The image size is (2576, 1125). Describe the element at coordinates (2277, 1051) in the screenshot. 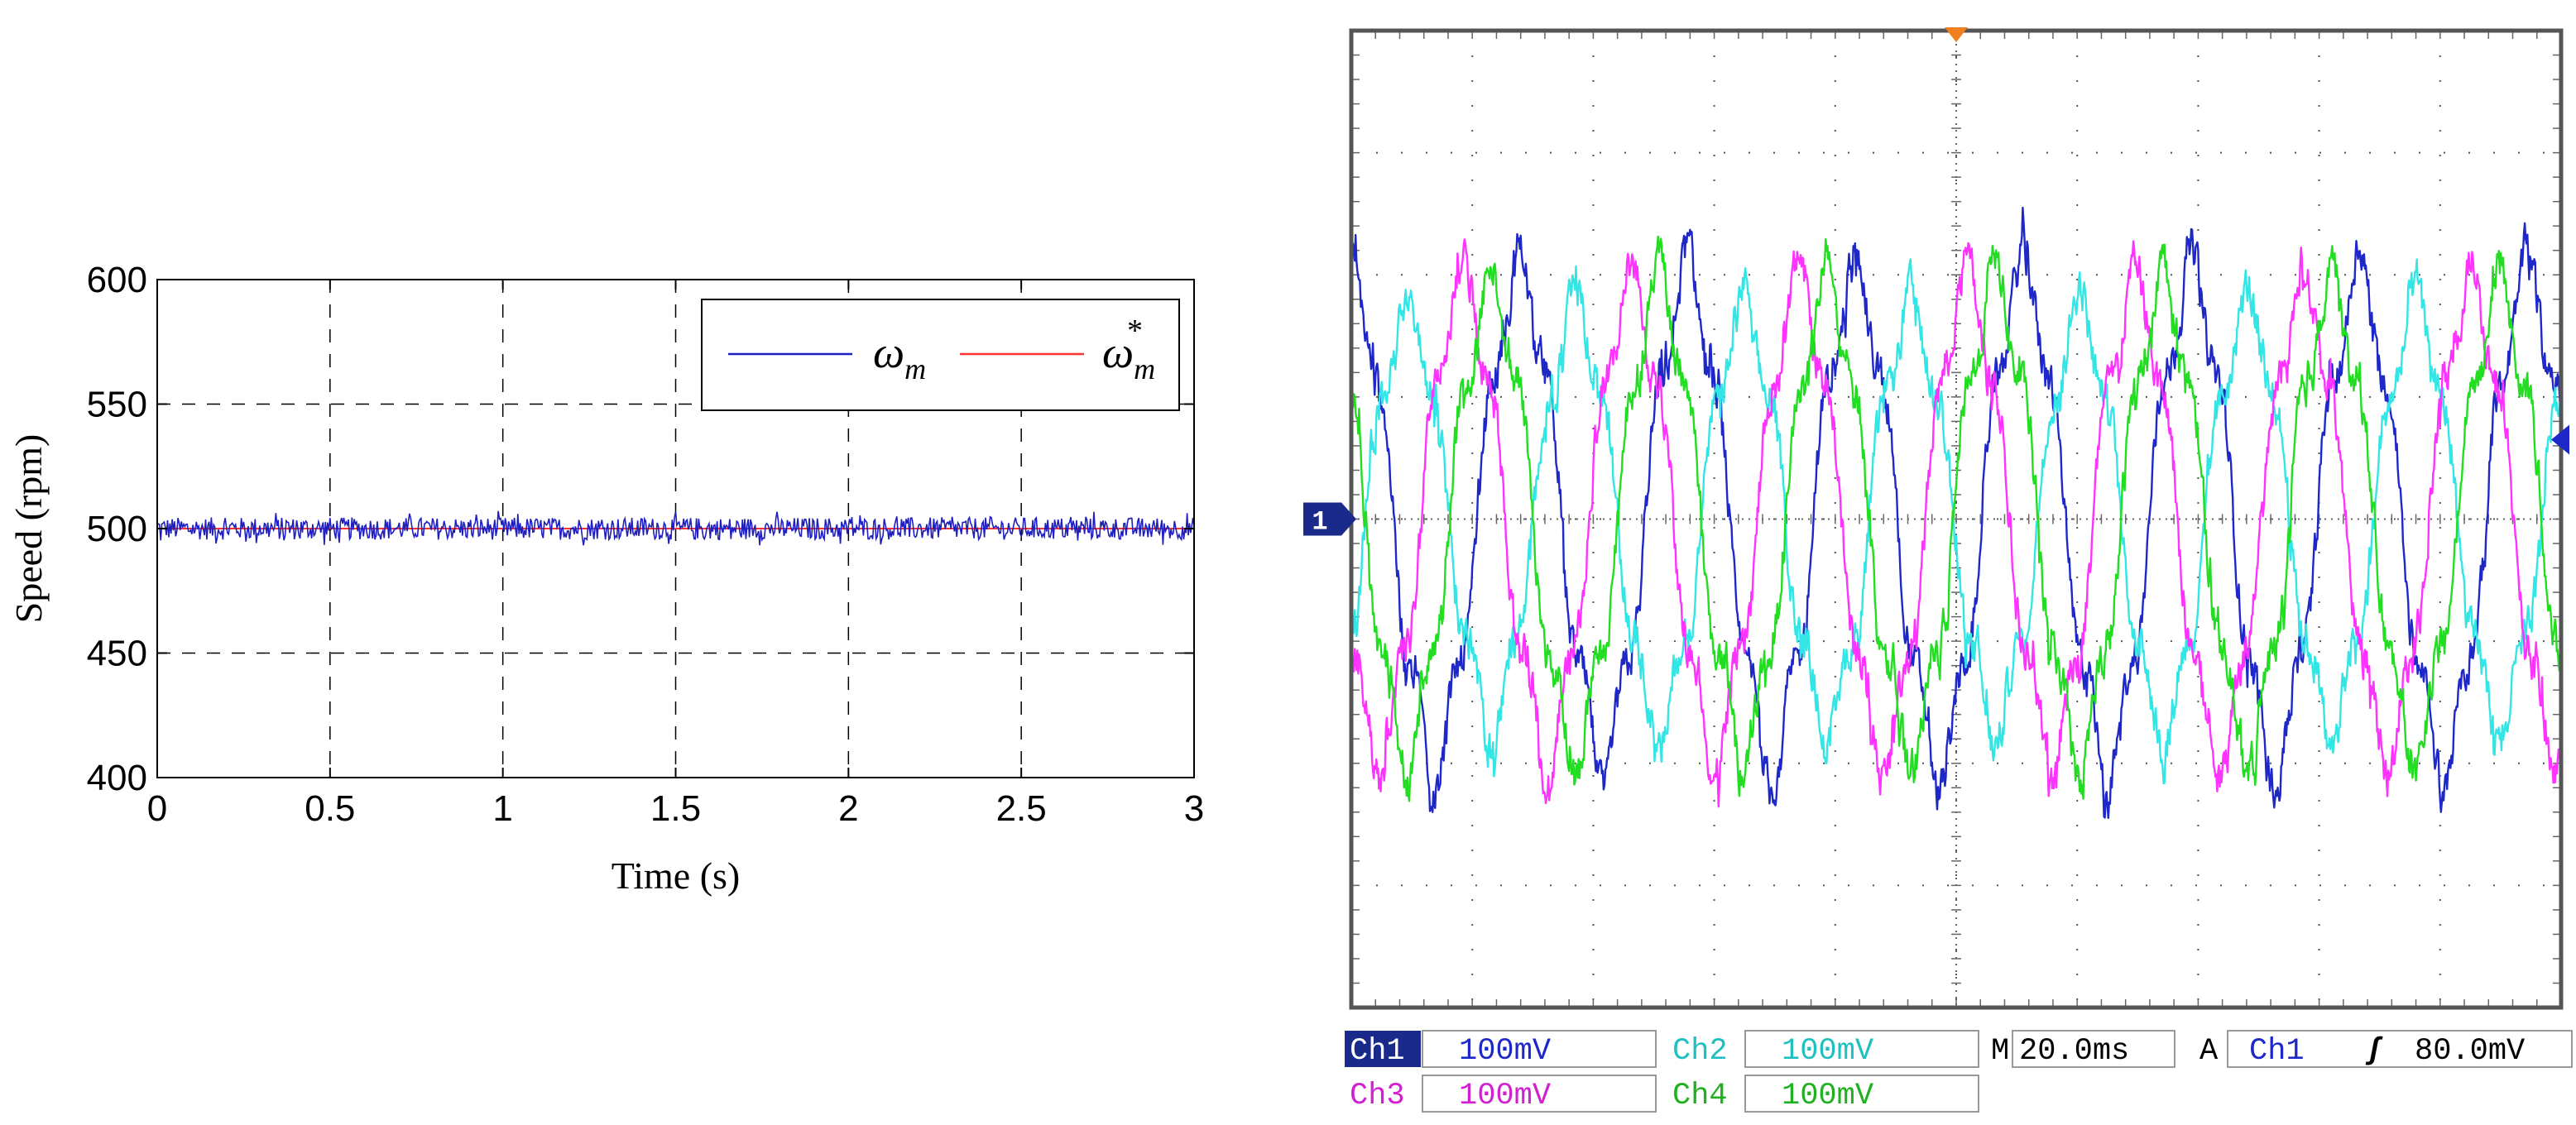

I see `trigger-source: Ch1` at that location.